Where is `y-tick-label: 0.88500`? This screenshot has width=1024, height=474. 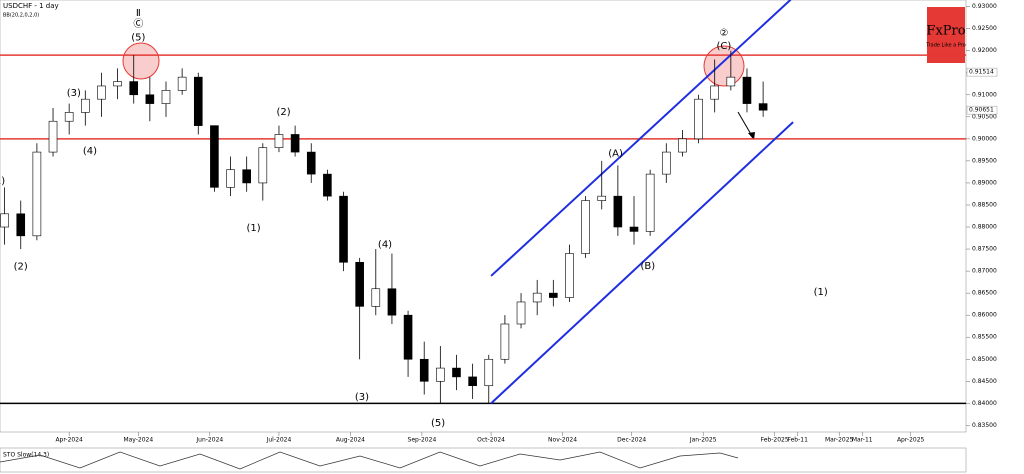
y-tick-label: 0.88500 is located at coordinates (984, 204).